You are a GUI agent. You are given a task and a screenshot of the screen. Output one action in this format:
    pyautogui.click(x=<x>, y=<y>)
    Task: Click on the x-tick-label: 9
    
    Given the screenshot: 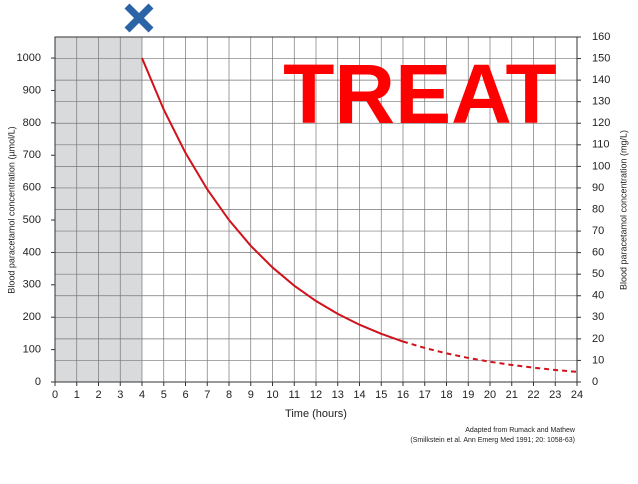 What is the action you would take?
    pyautogui.click(x=251, y=395)
    